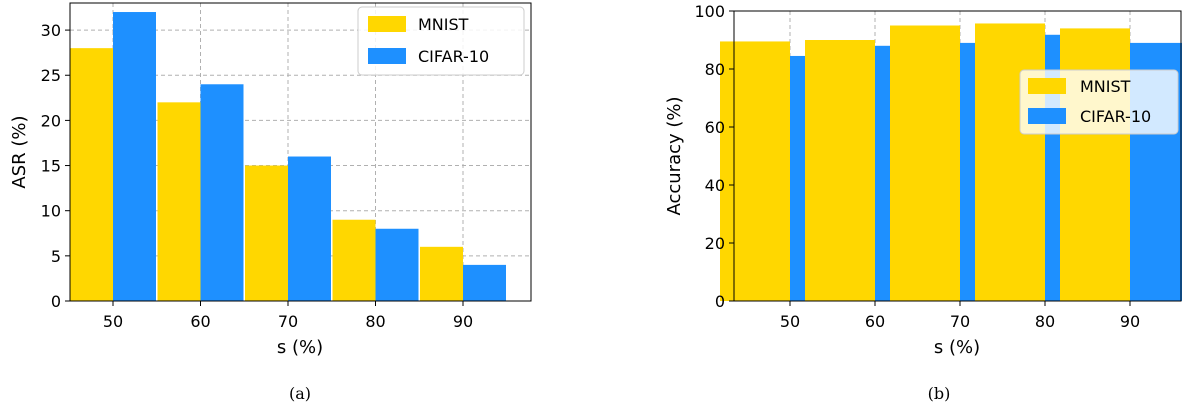 Image resolution: width=1182 pixels, height=411 pixels. I want to click on chart-a-xticks: 50 60 70 80 90, so click(288, 316).